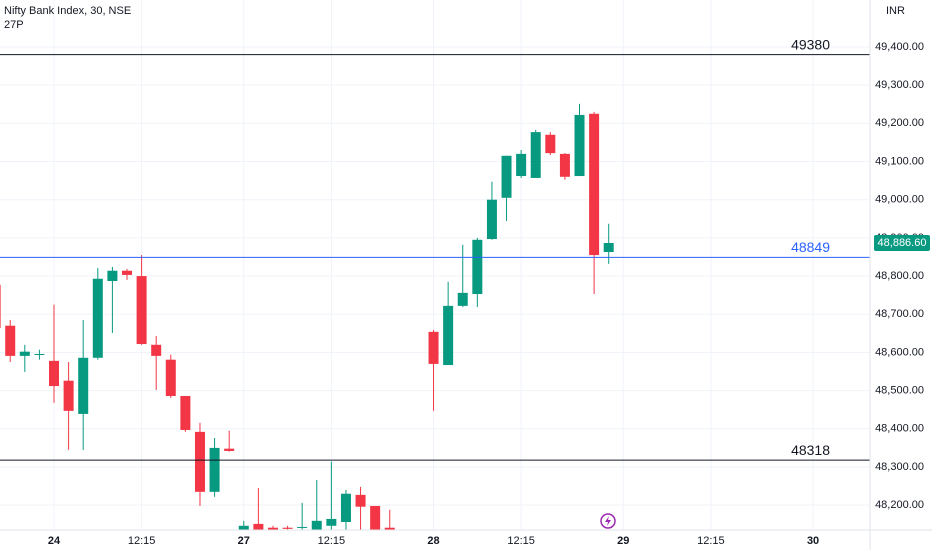 The image size is (932, 550). Describe the element at coordinates (899, 200) in the screenshot. I see `y-tick-label: 49,000.00` at that location.